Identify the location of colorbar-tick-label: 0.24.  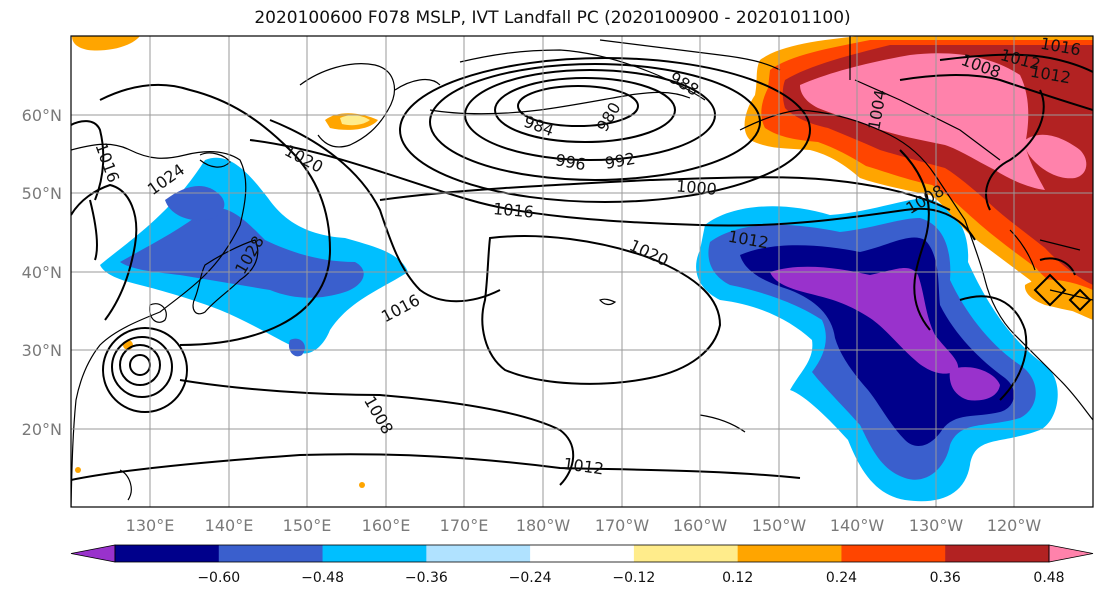
(841, 578).